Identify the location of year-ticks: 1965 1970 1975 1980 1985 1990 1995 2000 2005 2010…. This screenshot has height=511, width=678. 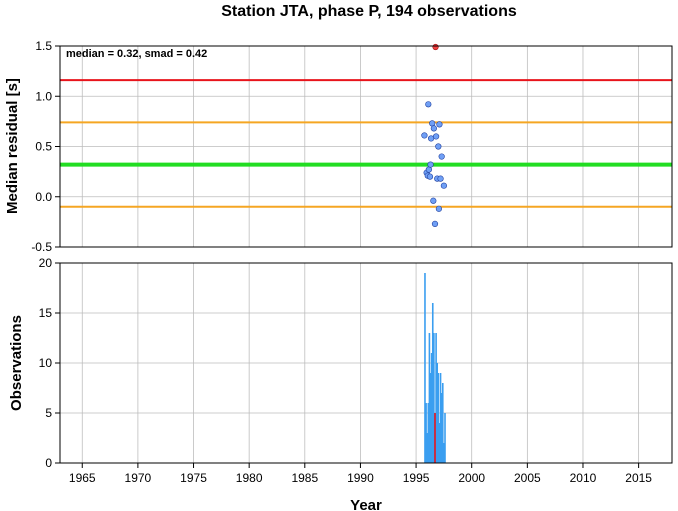
(360, 474).